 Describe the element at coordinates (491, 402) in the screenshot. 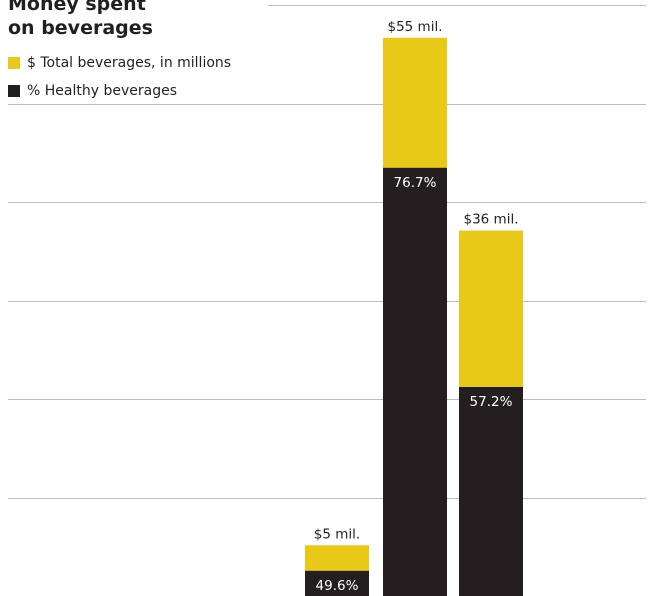

I see `bar-healthy-label: 57.2%` at that location.